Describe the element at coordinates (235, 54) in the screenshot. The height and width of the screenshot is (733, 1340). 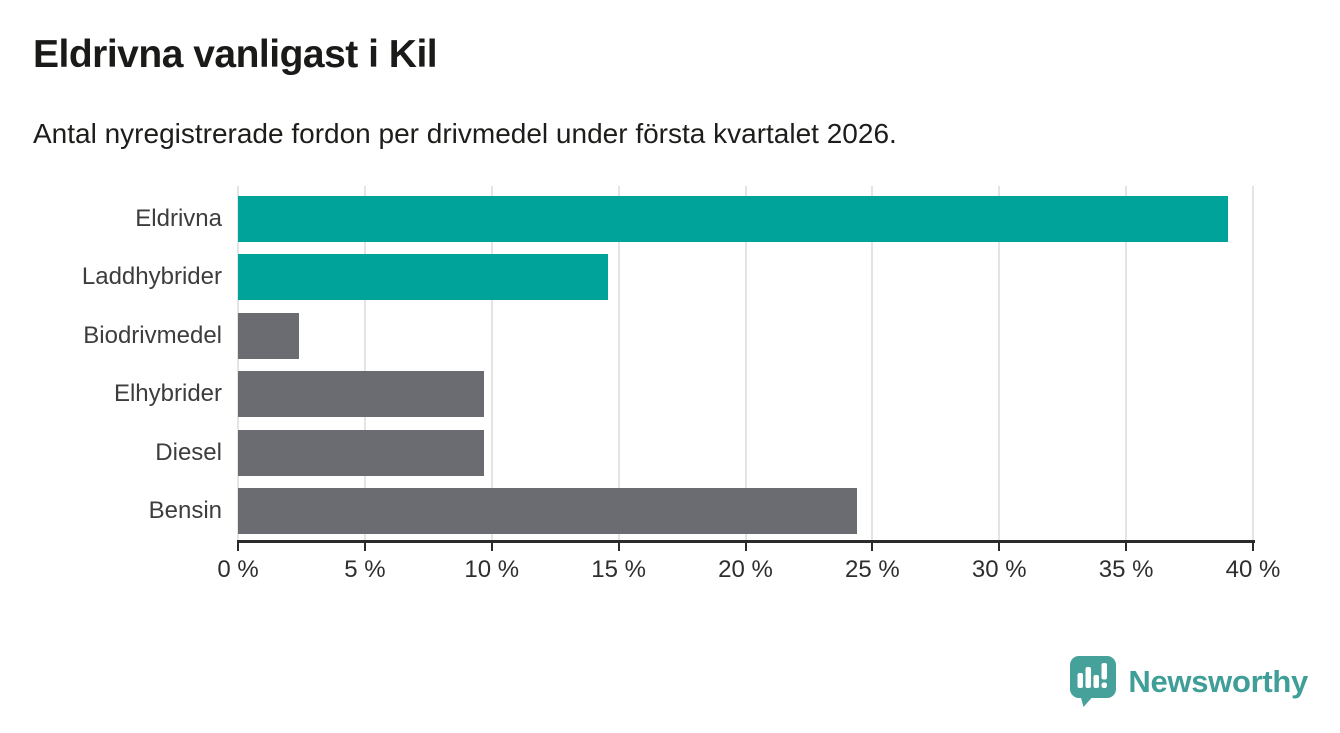
I see `page-title: Eldrivna vanligast i Kil` at that location.